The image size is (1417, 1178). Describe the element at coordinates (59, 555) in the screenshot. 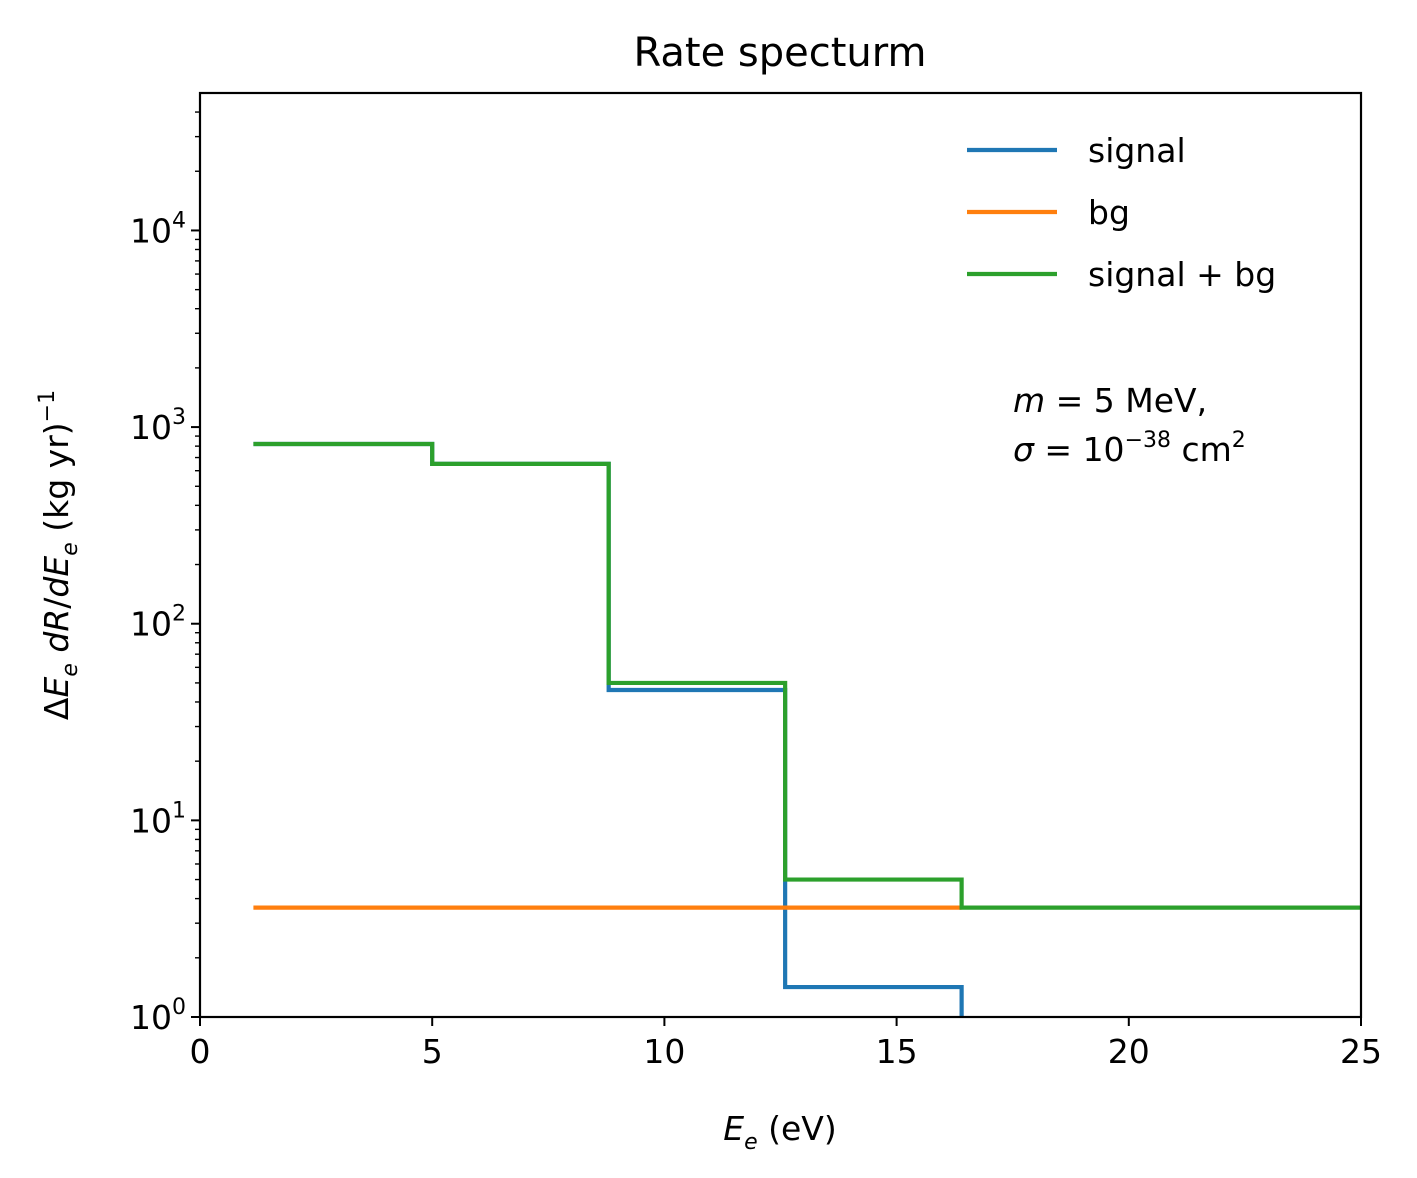

I see `y-axis-label: ΔEe dR/dEe (kg yr)−1` at that location.